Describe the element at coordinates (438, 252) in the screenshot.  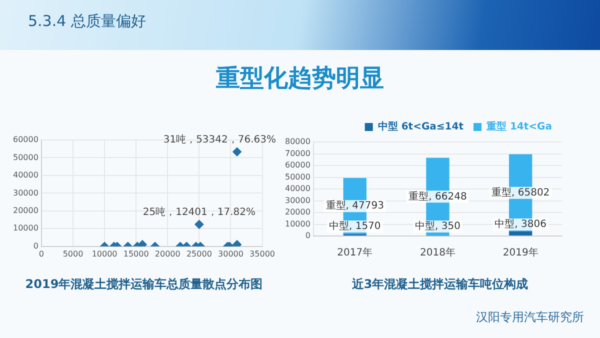
I see `x-tick-label: 2018年` at that location.